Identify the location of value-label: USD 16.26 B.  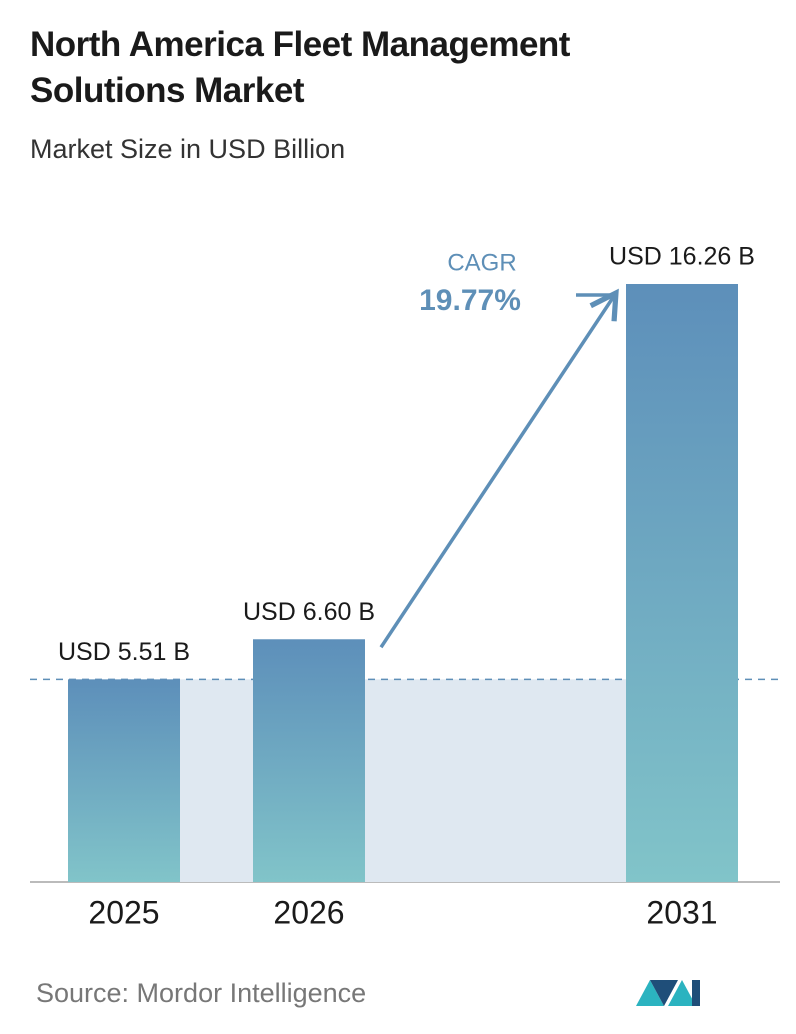
(682, 257).